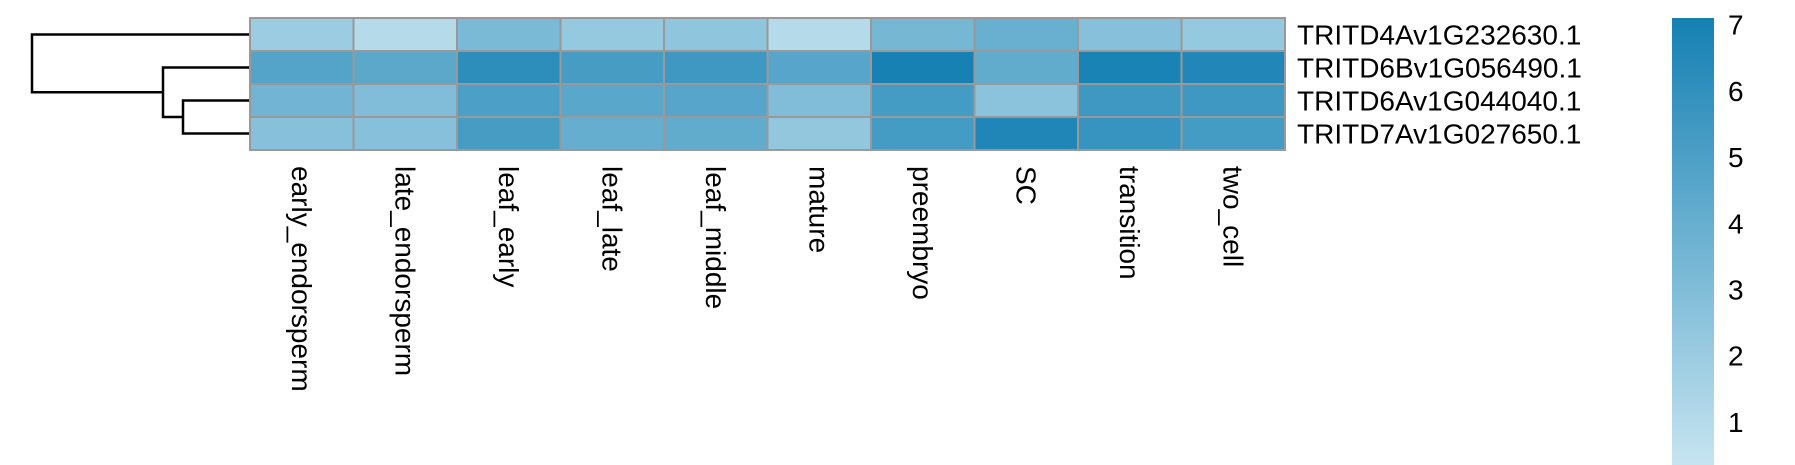  Describe the element at coordinates (611, 219) in the screenshot. I see `column-label: leaf_late` at that location.